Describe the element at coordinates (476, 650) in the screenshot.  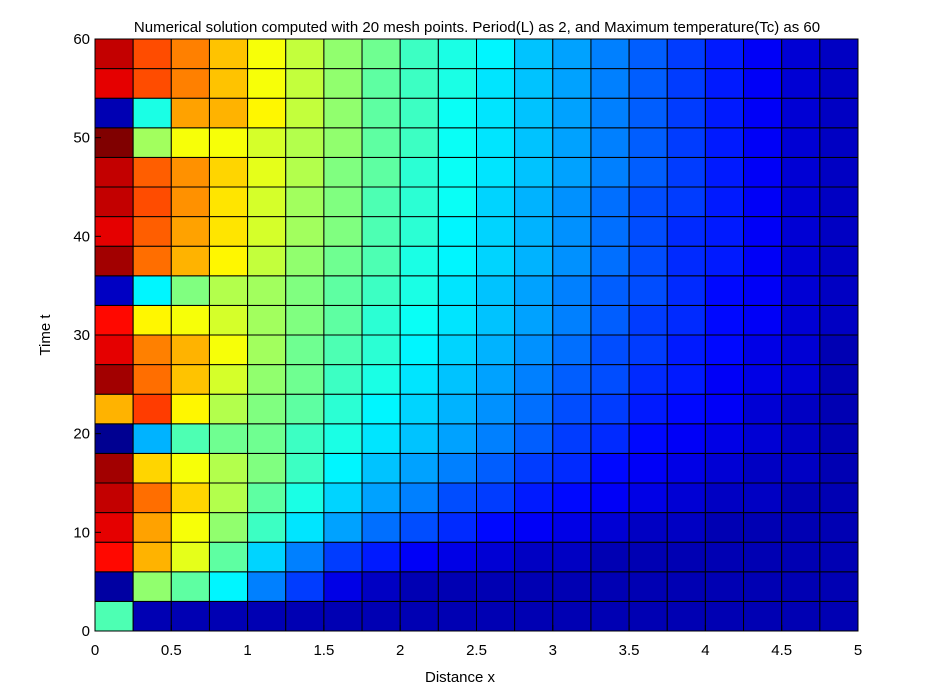
I see `x-tick-label: 2.5` at that location.